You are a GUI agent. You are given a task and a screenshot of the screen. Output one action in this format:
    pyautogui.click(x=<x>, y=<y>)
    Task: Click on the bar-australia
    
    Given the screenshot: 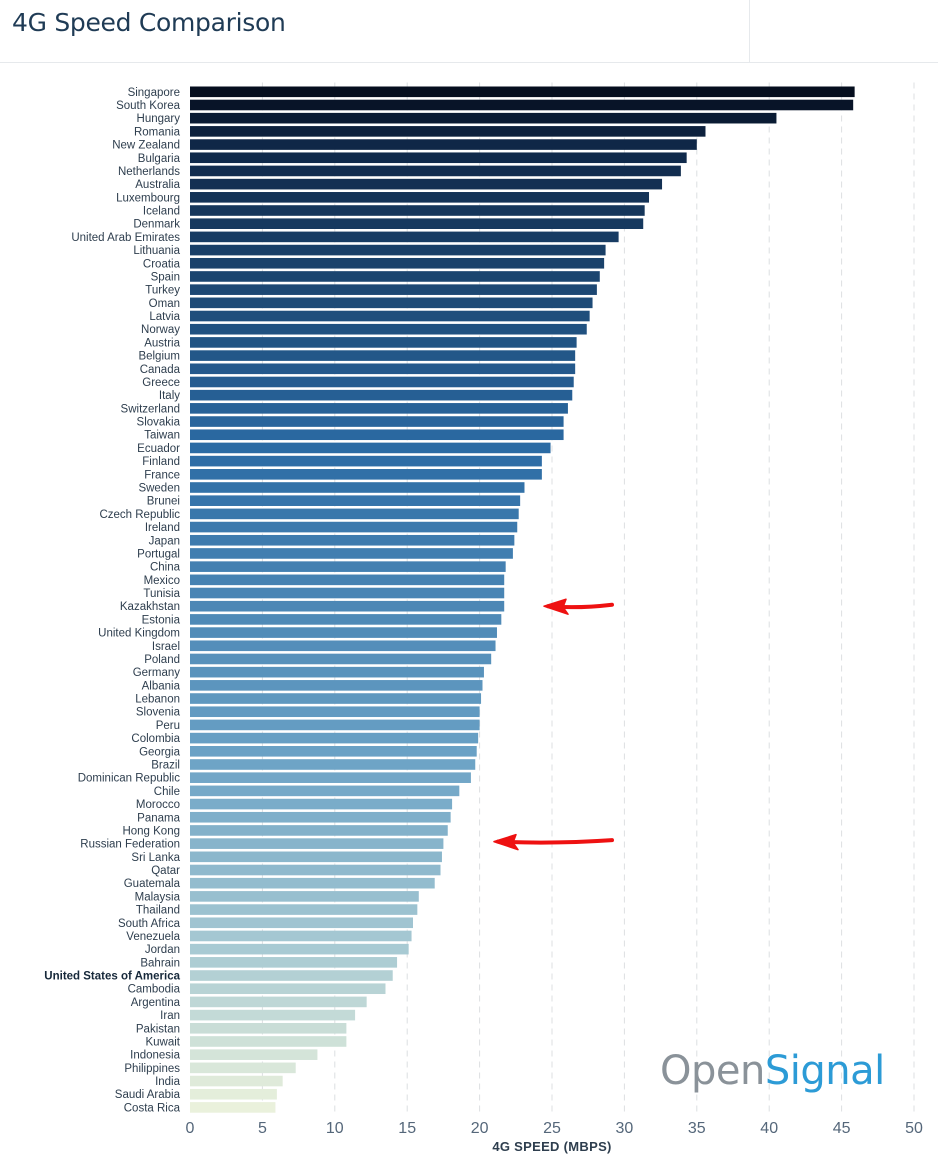 What is the action you would take?
    pyautogui.click(x=426, y=184)
    